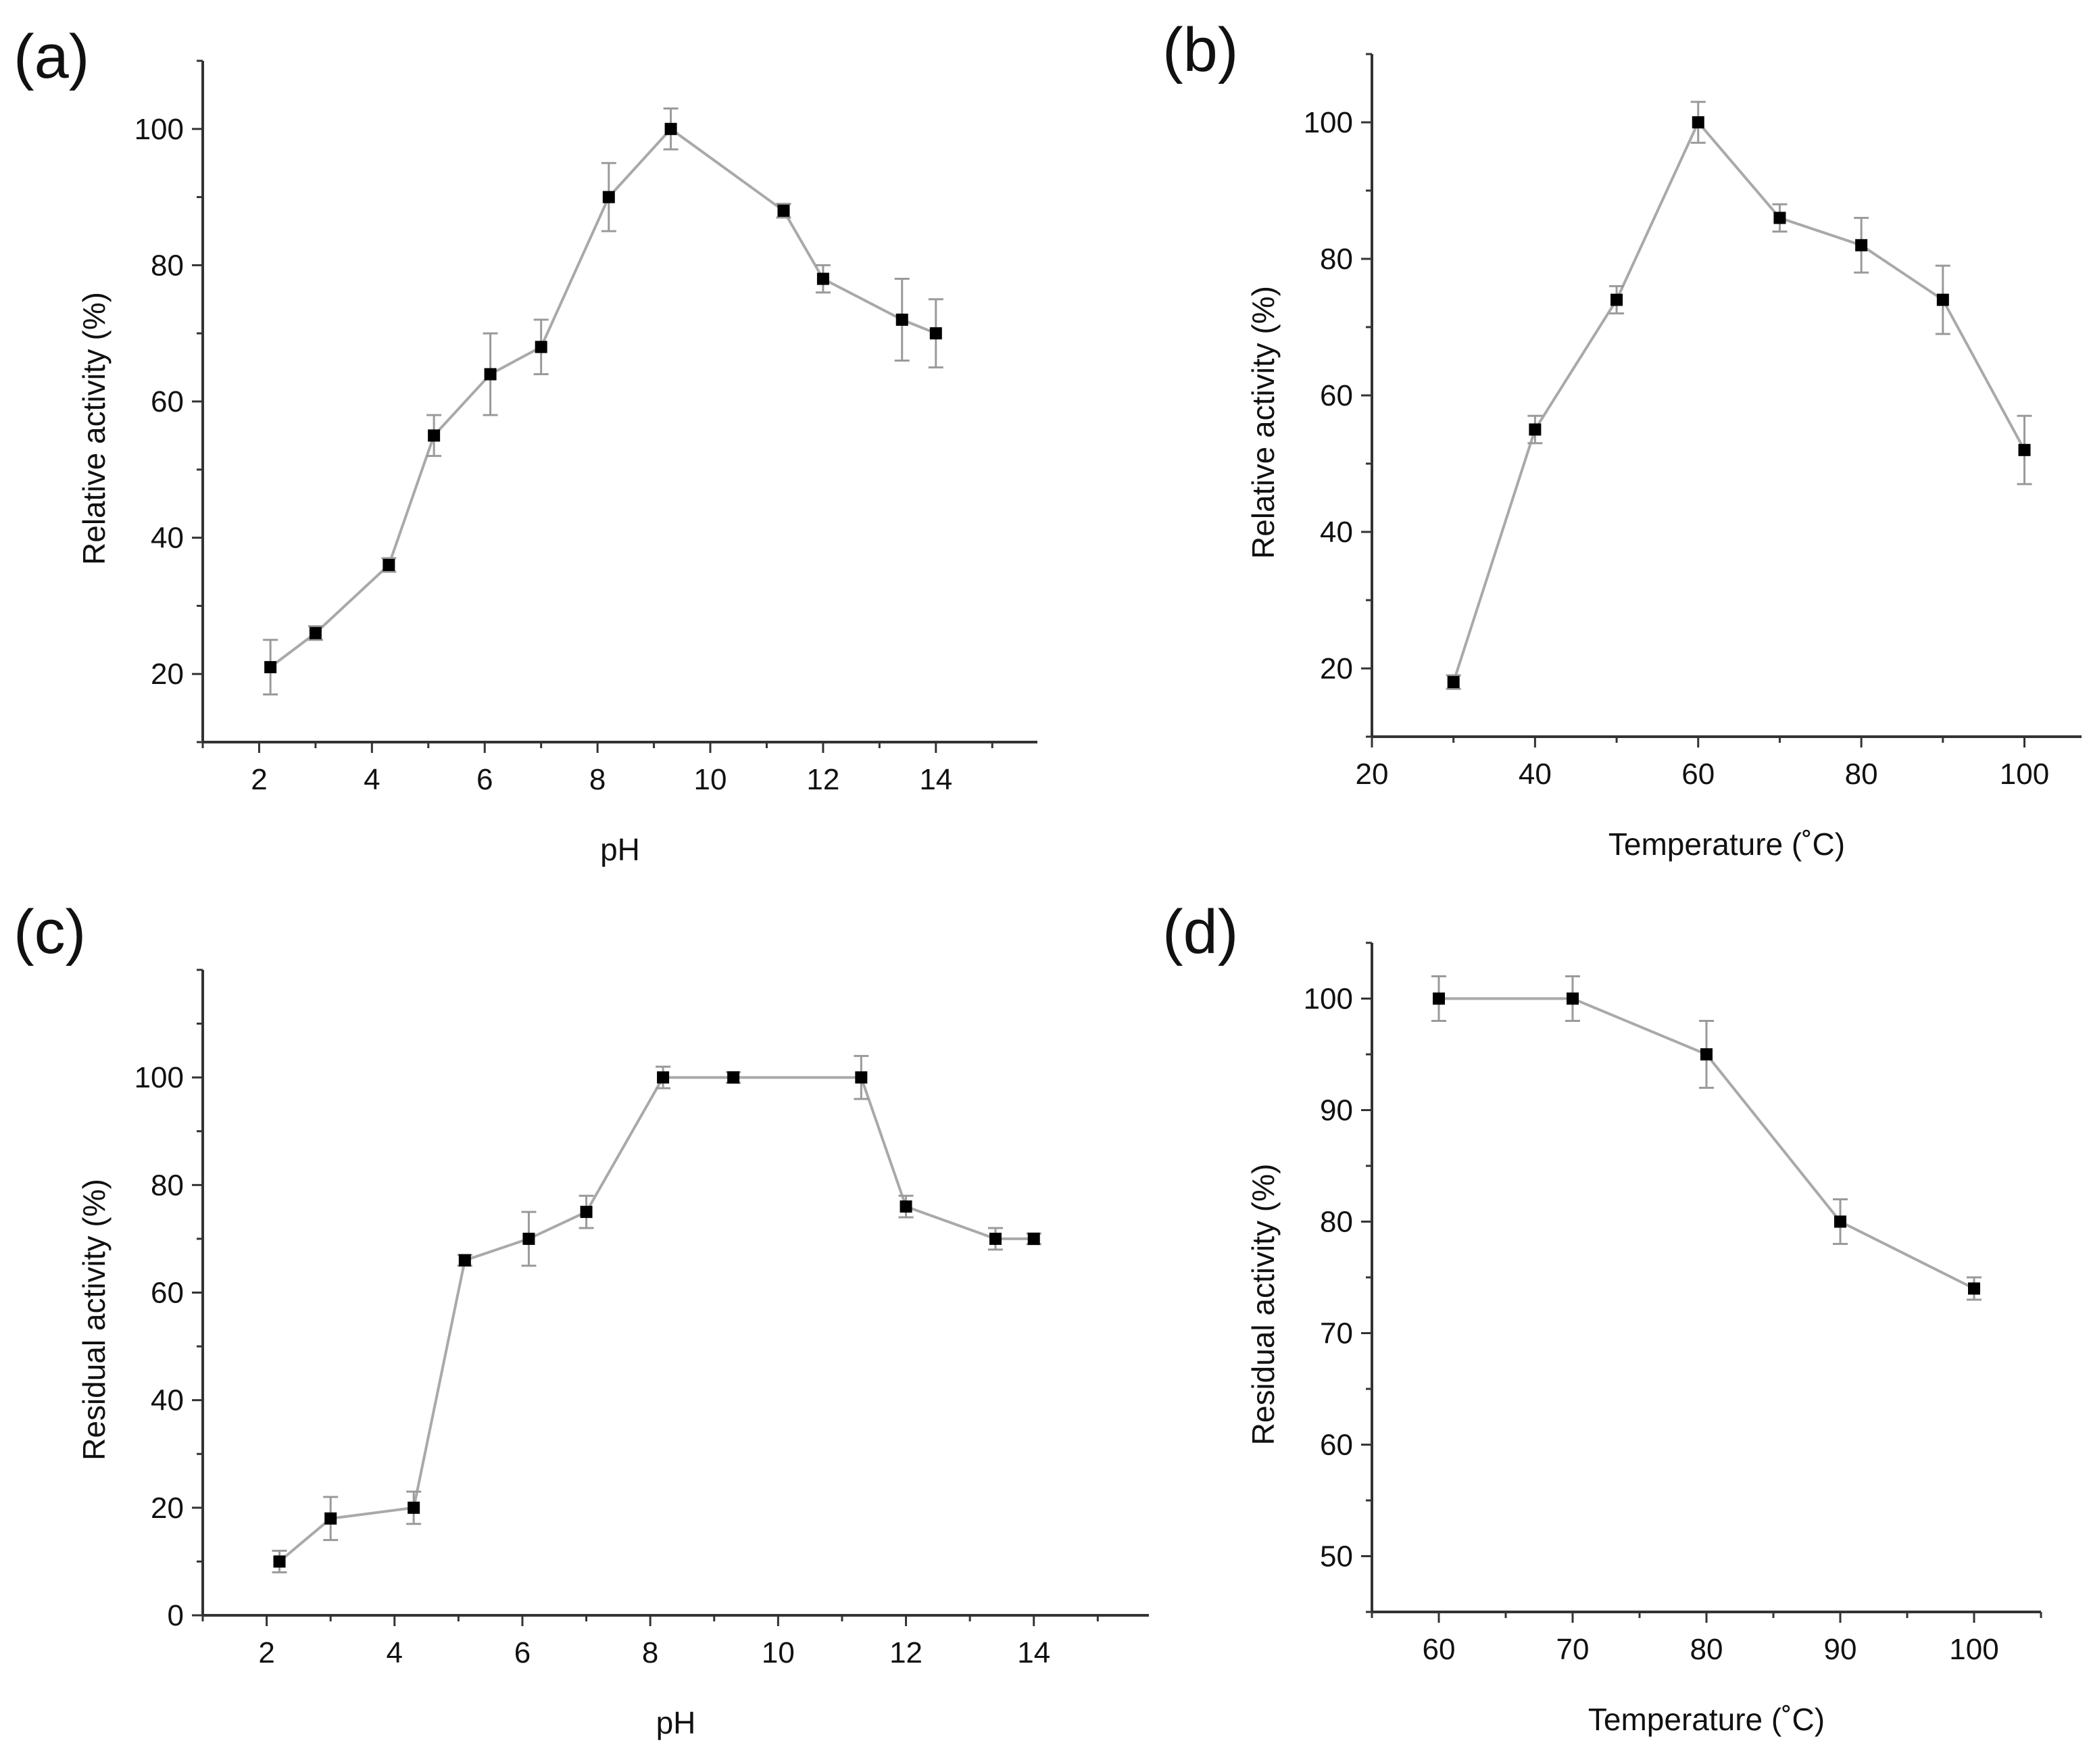 This screenshot has width=2091, height=1764. I want to click on panel-label: (b), so click(1200, 50).